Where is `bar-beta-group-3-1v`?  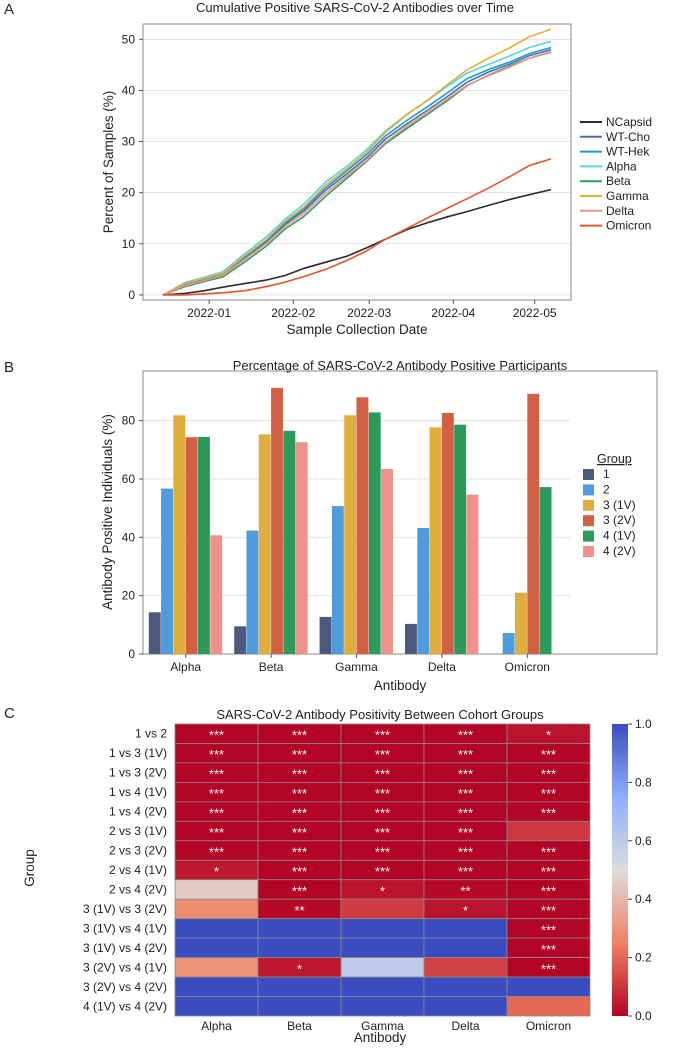
bar-beta-group-3-1v is located at coordinates (264, 544).